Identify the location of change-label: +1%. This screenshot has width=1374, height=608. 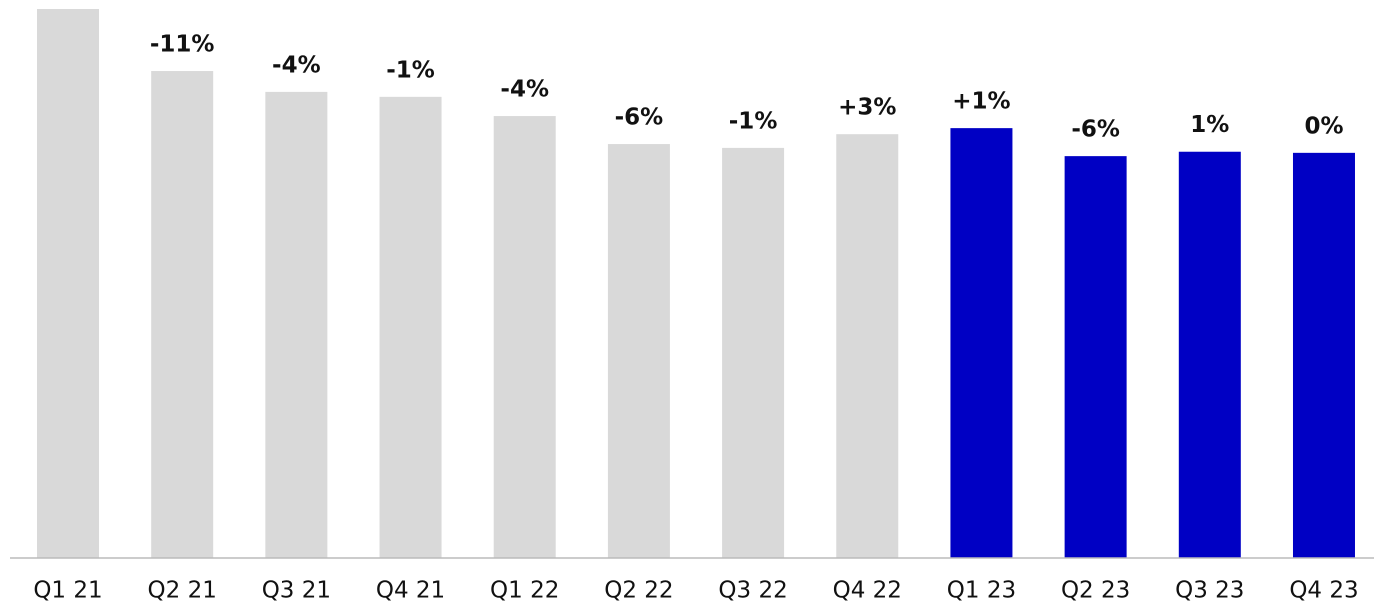
(981, 102).